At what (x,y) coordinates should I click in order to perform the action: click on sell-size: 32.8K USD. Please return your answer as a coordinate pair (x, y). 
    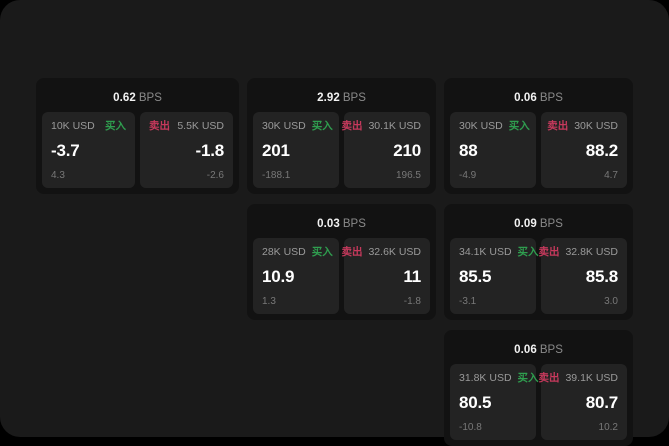
    Looking at the image, I should click on (591, 252).